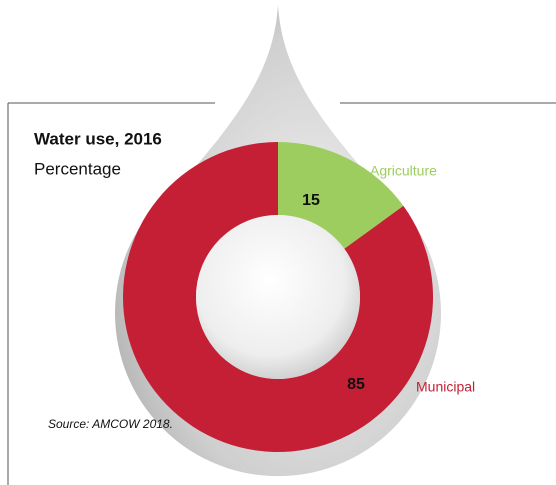 The height and width of the screenshot is (485, 556). I want to click on category-label: Municipal, so click(445, 387).